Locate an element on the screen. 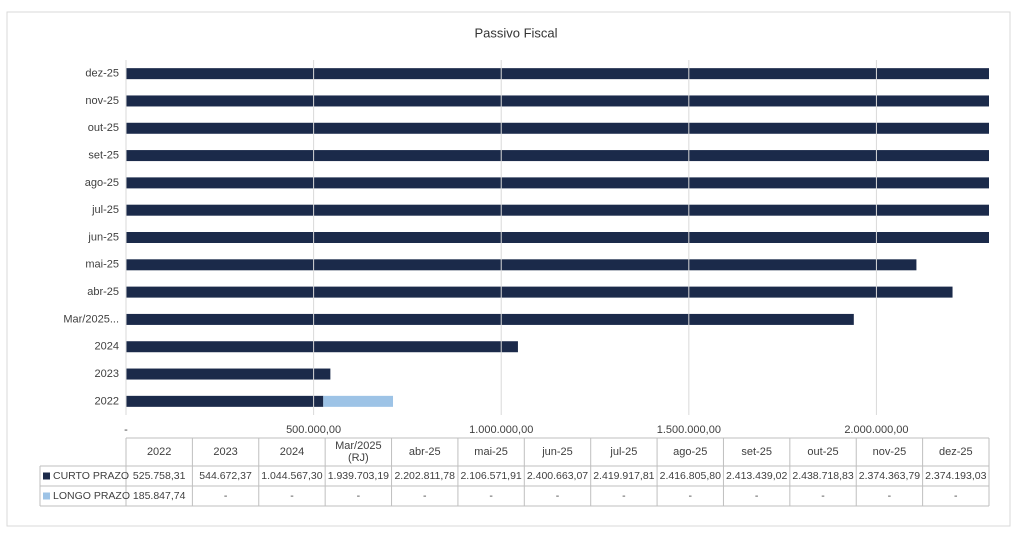  table-value: 185.847,74 is located at coordinates (159, 496).